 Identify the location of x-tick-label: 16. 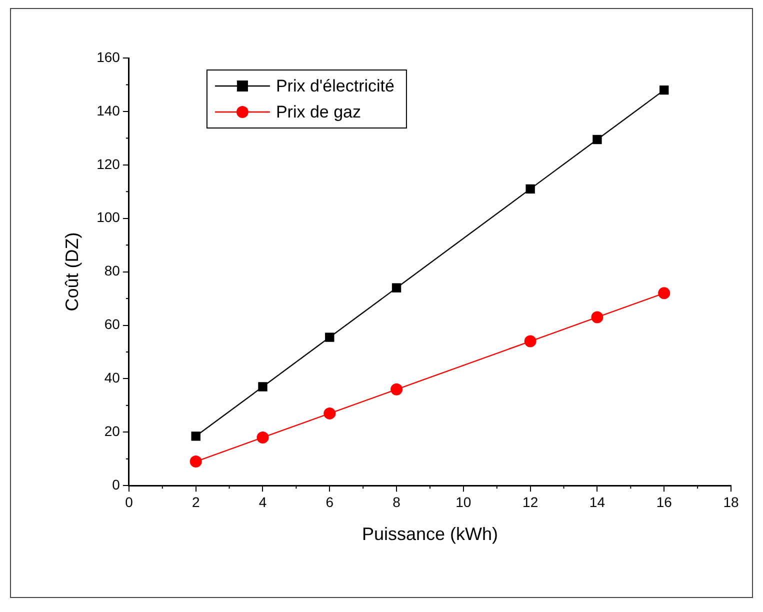
(664, 502).